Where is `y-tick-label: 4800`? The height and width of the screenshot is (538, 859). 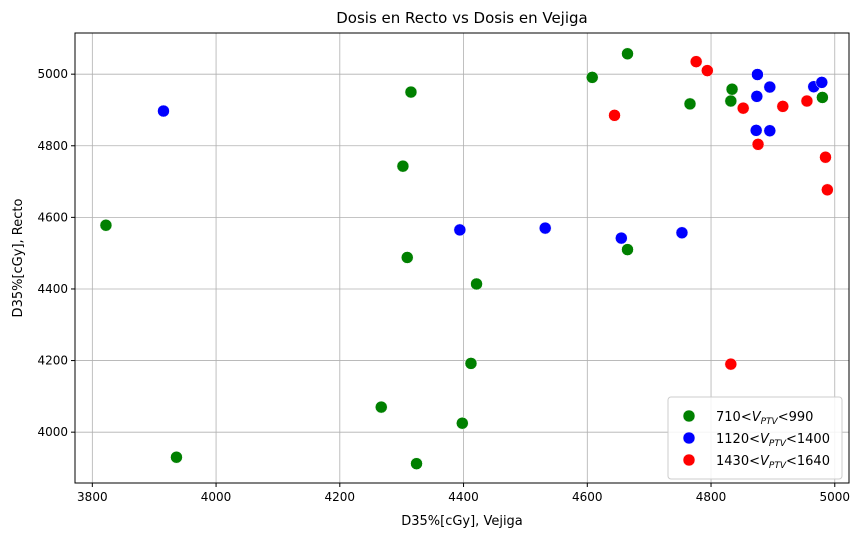
y-tick-label: 4800 is located at coordinates (52, 146).